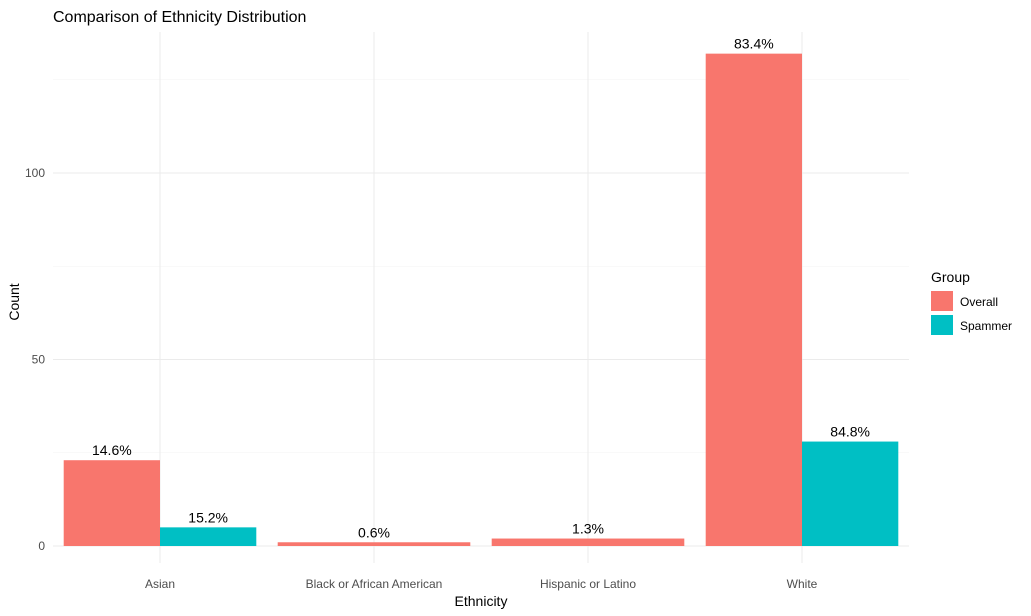  What do you see at coordinates (208, 517) in the screenshot?
I see `bar-data-label: 15.2%` at bounding box center [208, 517].